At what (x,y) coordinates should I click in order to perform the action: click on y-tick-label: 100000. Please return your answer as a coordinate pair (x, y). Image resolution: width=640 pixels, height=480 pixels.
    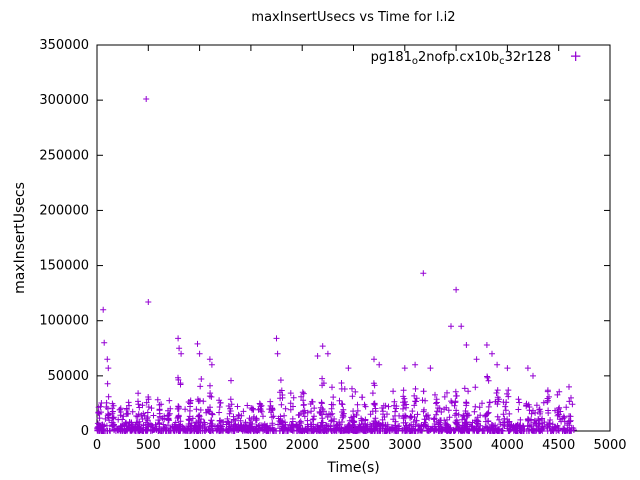
    Looking at the image, I should click on (64, 321).